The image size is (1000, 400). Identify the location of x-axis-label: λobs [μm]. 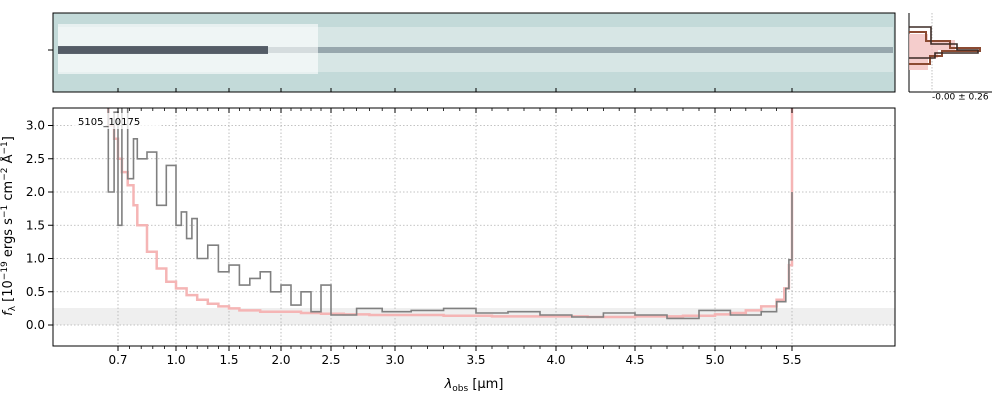
(474, 385).